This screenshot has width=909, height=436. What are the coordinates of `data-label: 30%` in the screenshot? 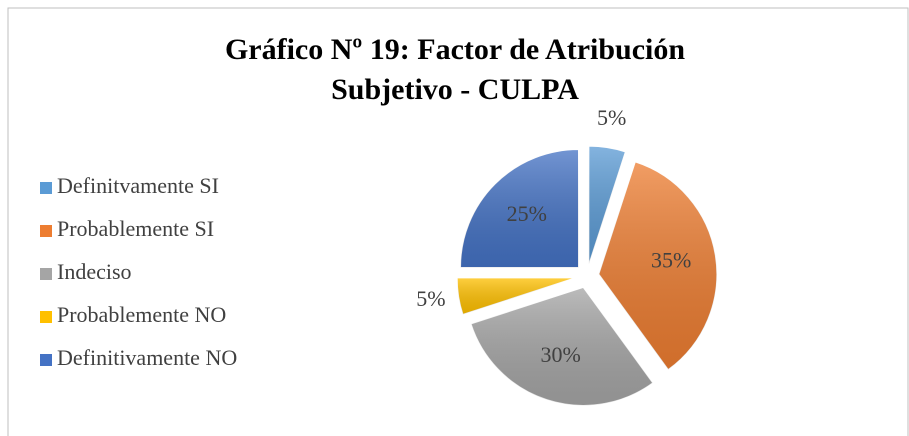 It's located at (561, 354).